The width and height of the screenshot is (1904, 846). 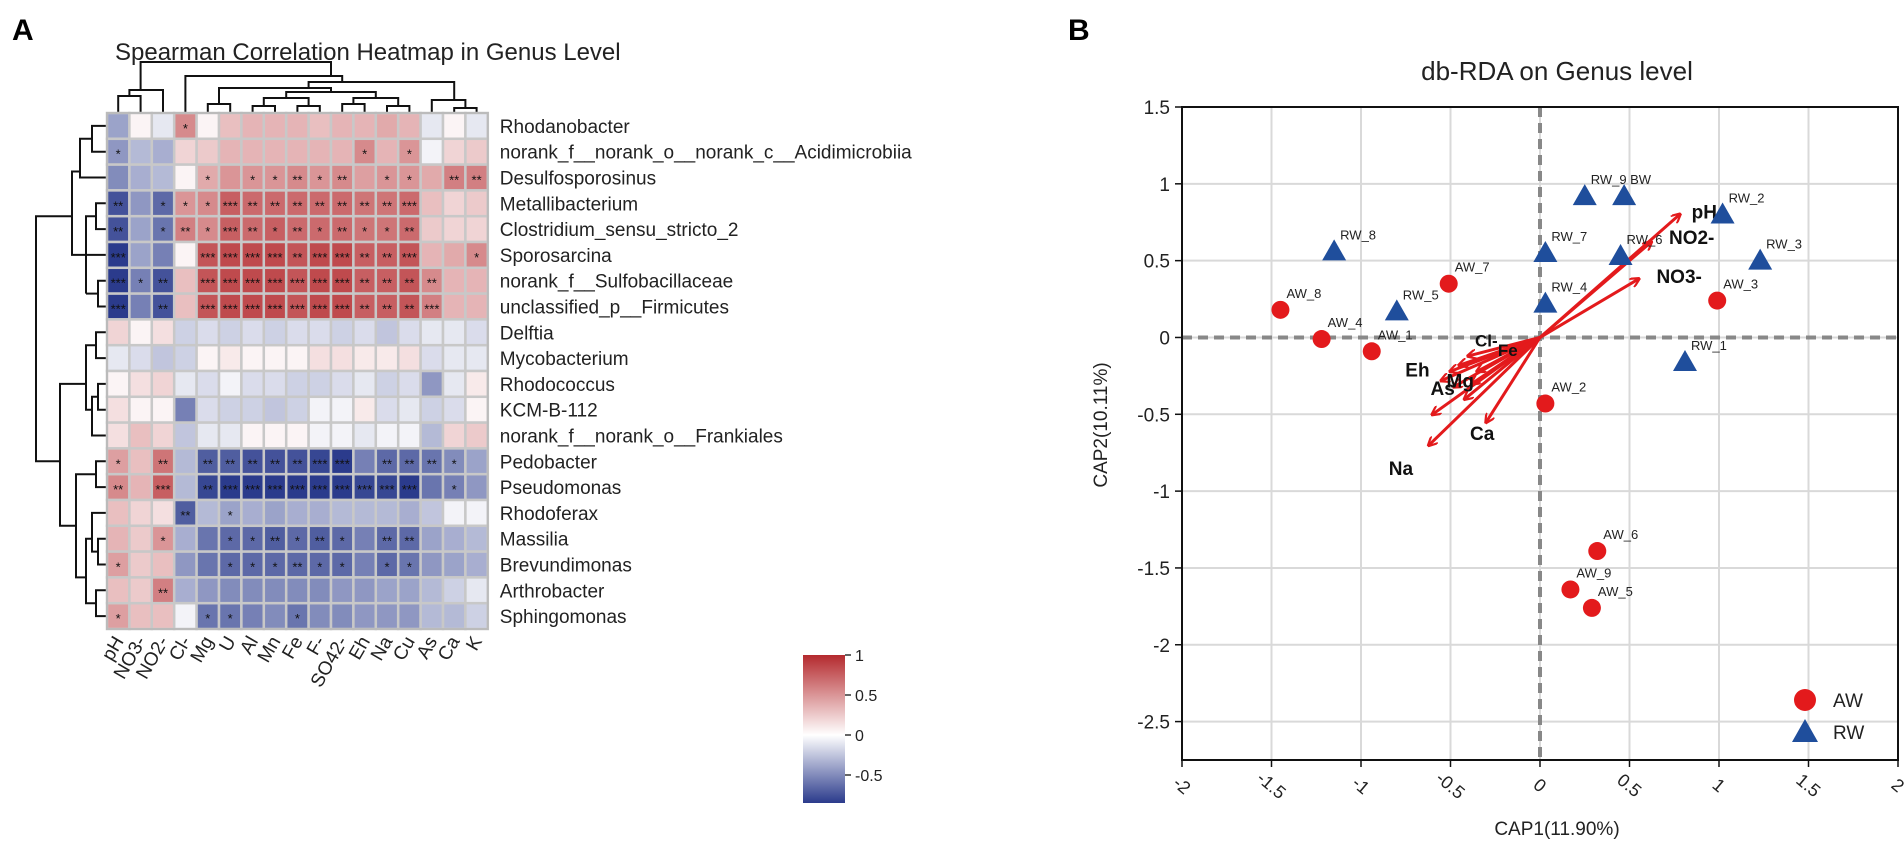 I want to click on legend-marker-rw, so click(x=1805, y=730).